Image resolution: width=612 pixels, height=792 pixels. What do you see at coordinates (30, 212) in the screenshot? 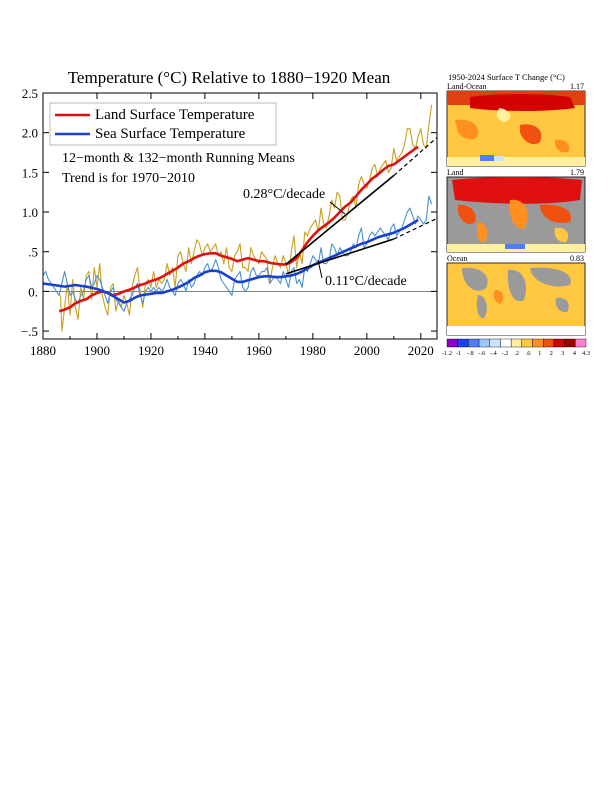
I see `y-tick-label: 1.0` at bounding box center [30, 212].